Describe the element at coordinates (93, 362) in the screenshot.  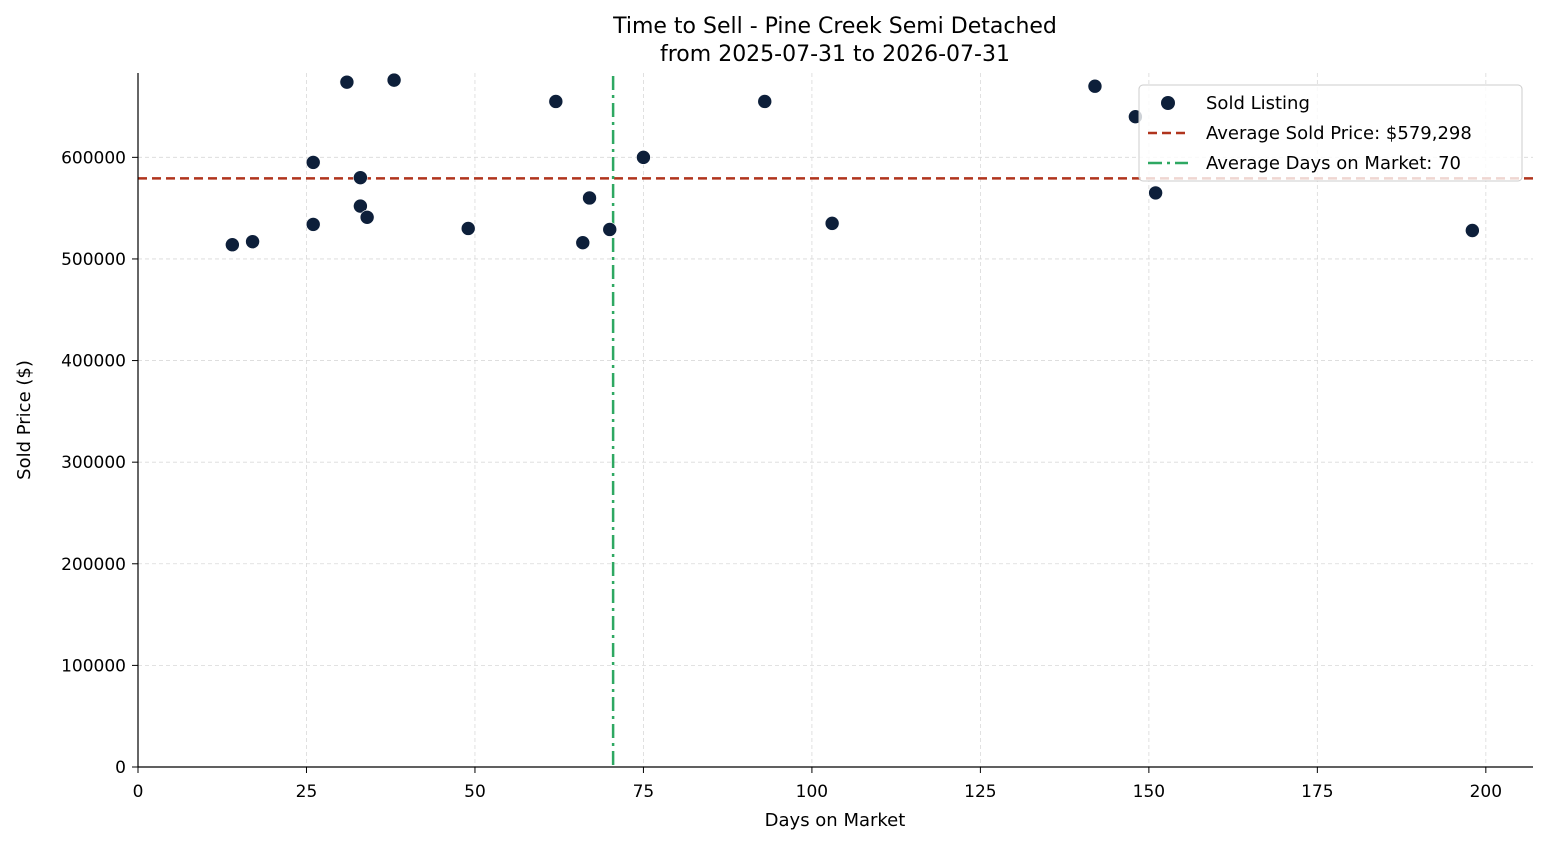
I see `y-tick-label: 400000` at that location.